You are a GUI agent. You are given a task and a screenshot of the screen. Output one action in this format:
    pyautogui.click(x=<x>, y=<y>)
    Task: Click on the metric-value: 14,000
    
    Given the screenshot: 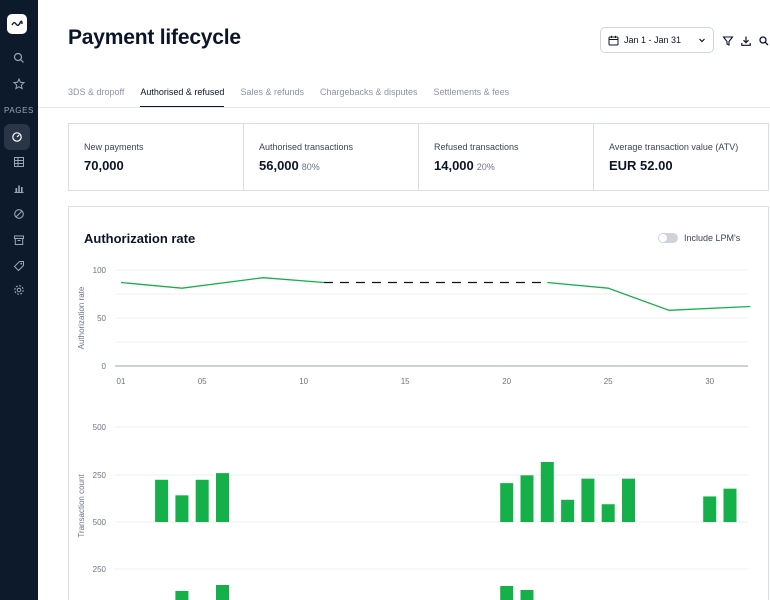 What is the action you would take?
    pyautogui.click(x=454, y=165)
    